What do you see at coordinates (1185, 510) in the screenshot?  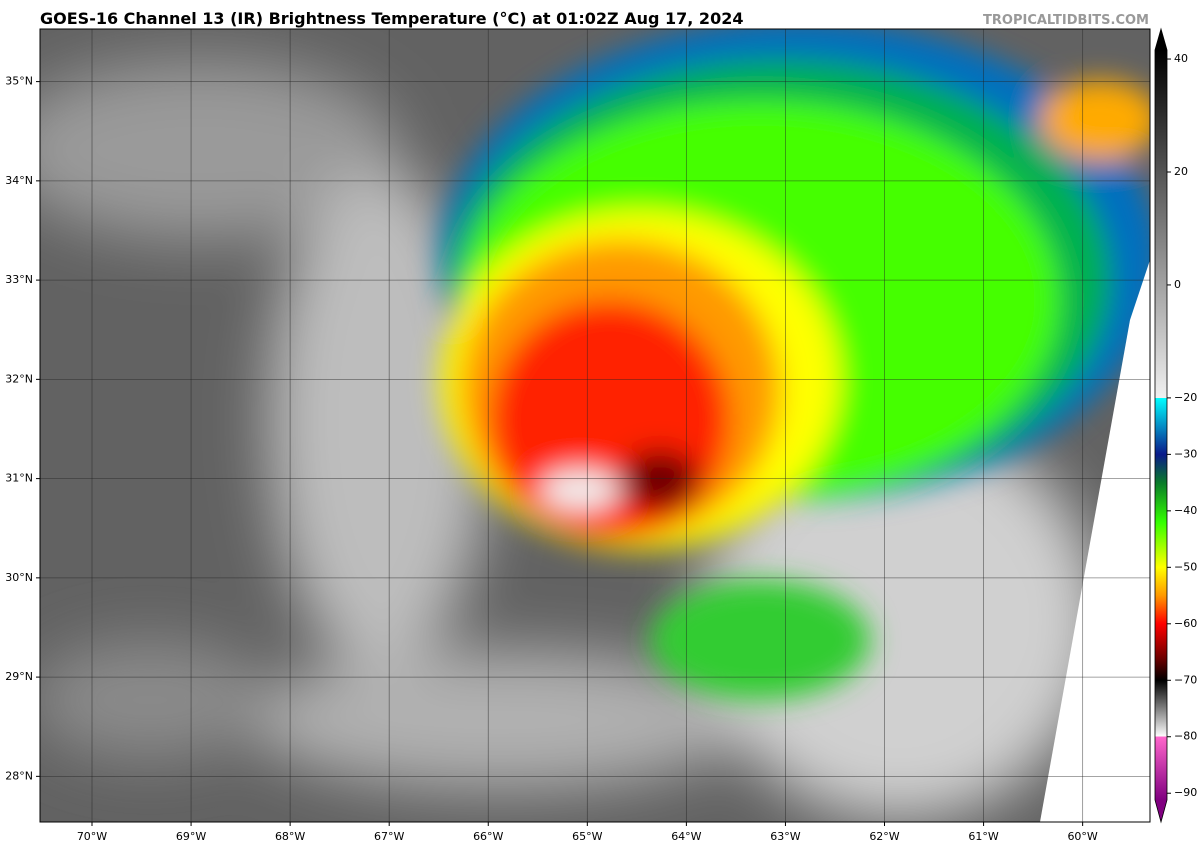 I see `colorbar-tick-label: −40` at bounding box center [1185, 510].